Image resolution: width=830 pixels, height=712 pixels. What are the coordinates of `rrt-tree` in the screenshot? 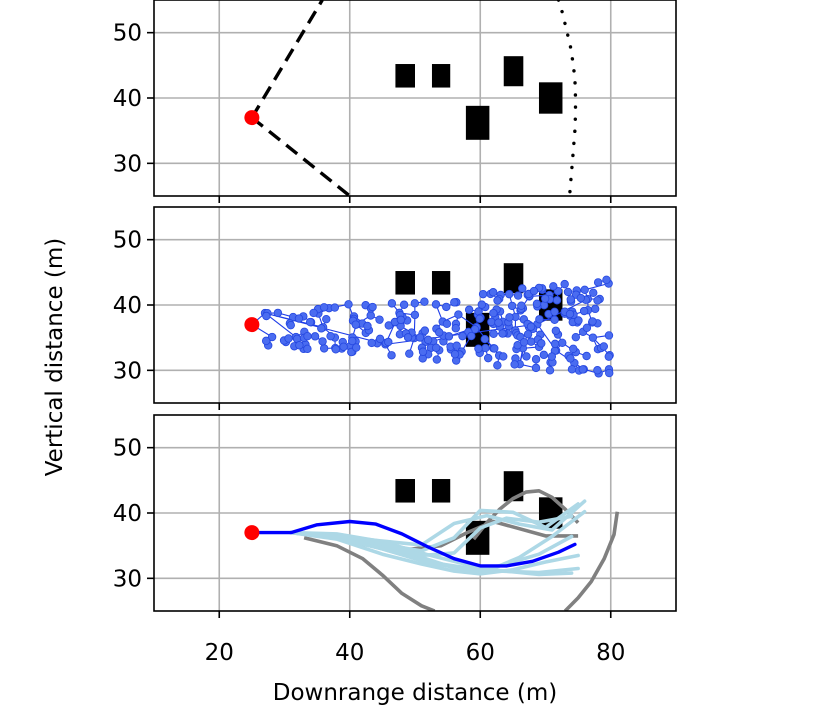 It's located at (432, 326).